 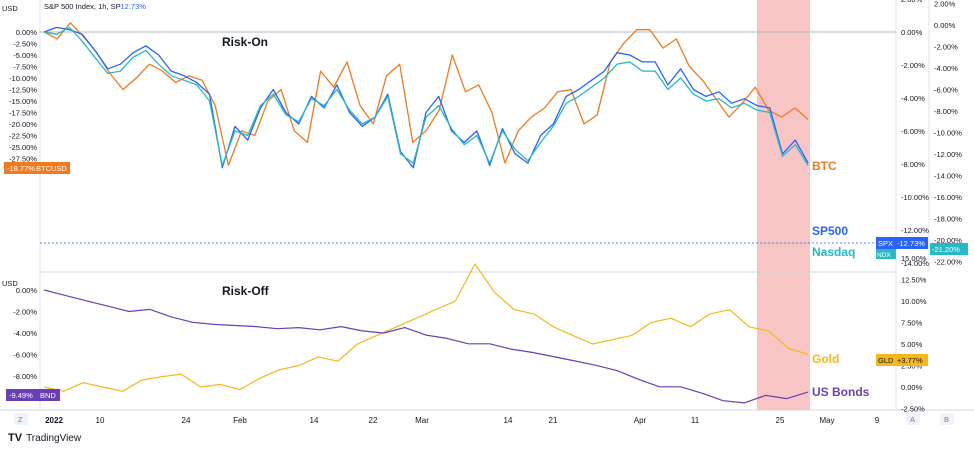 I want to click on time-axis-tick: Apr, so click(x=640, y=420).